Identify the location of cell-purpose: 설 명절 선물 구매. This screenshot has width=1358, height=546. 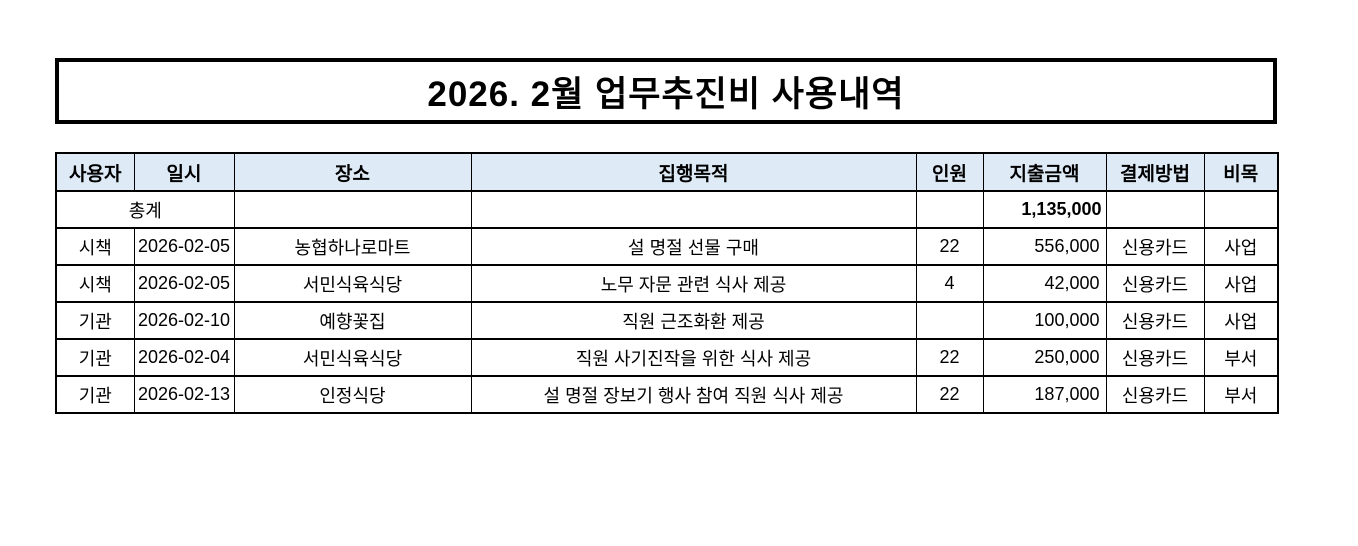
(693, 246).